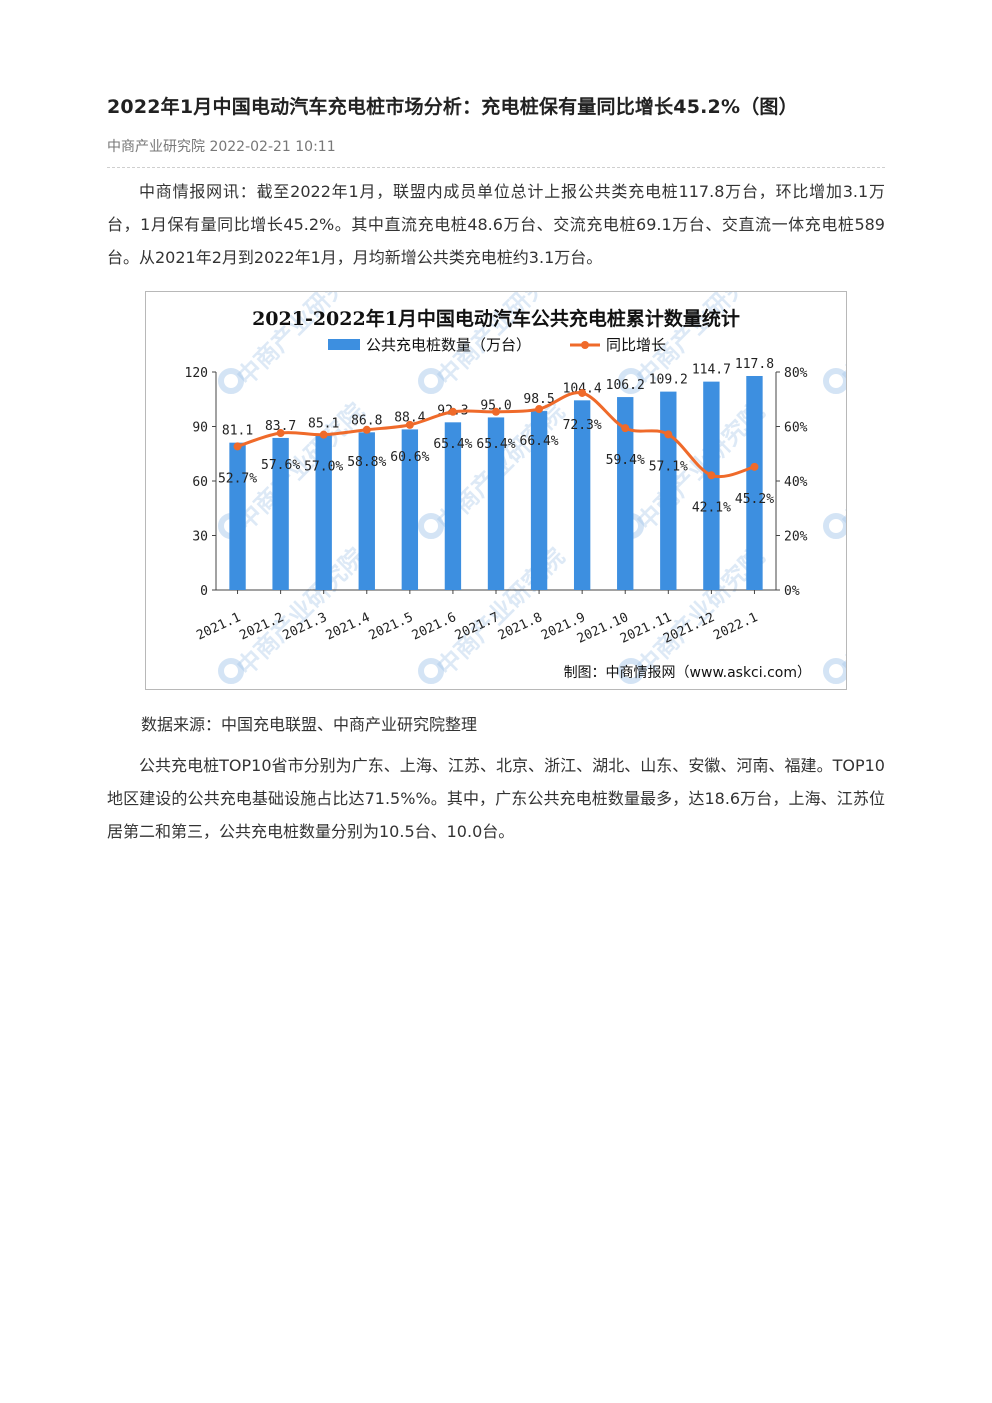 The height and width of the screenshot is (1403, 992). Describe the element at coordinates (796, 482) in the screenshot. I see `right-tick-label: 40%` at that location.